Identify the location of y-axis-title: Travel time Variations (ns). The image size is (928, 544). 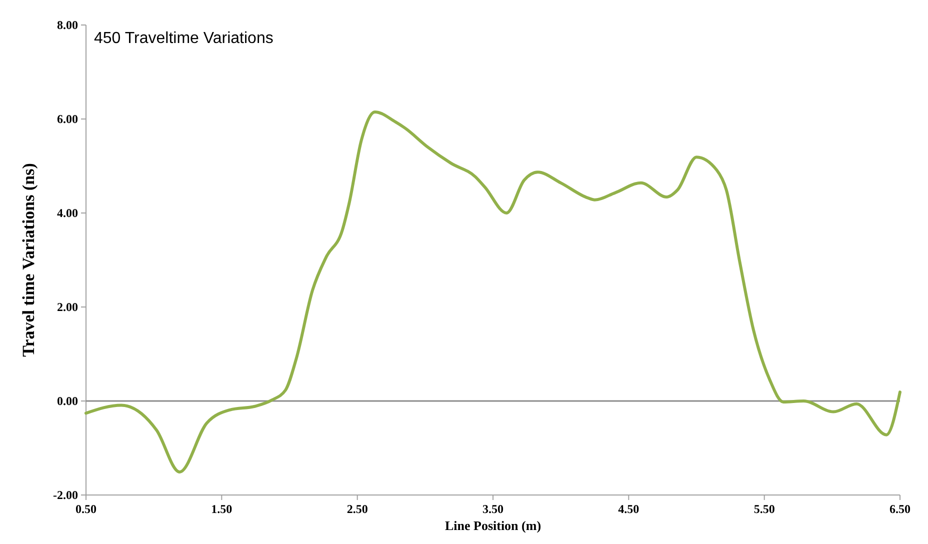
(28, 260).